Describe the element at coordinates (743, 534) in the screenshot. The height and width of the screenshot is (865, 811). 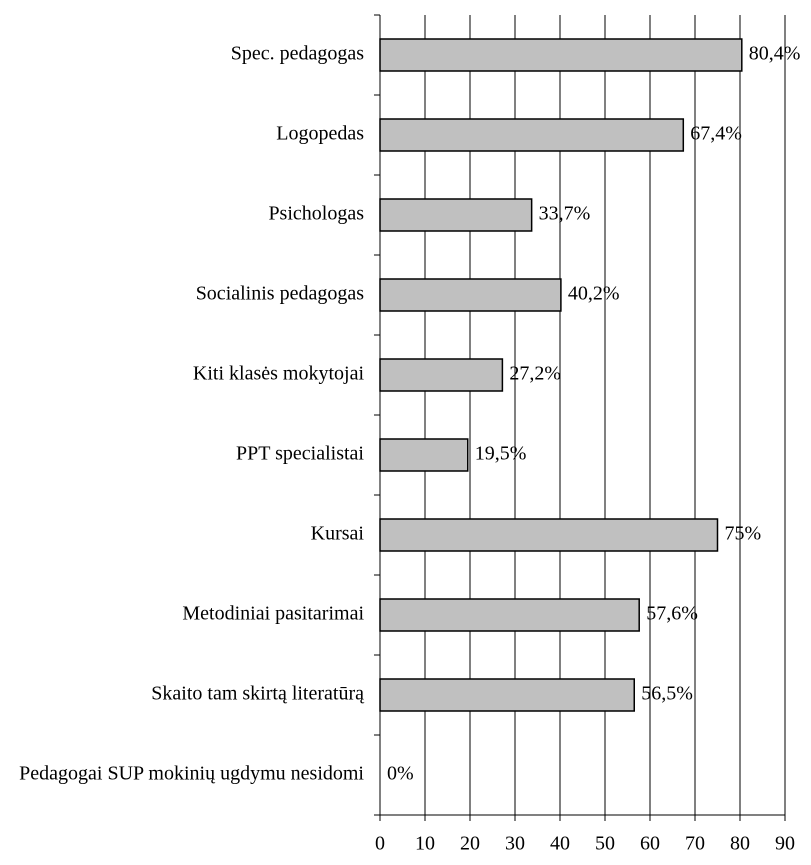
I see `value-label: 75%` at that location.